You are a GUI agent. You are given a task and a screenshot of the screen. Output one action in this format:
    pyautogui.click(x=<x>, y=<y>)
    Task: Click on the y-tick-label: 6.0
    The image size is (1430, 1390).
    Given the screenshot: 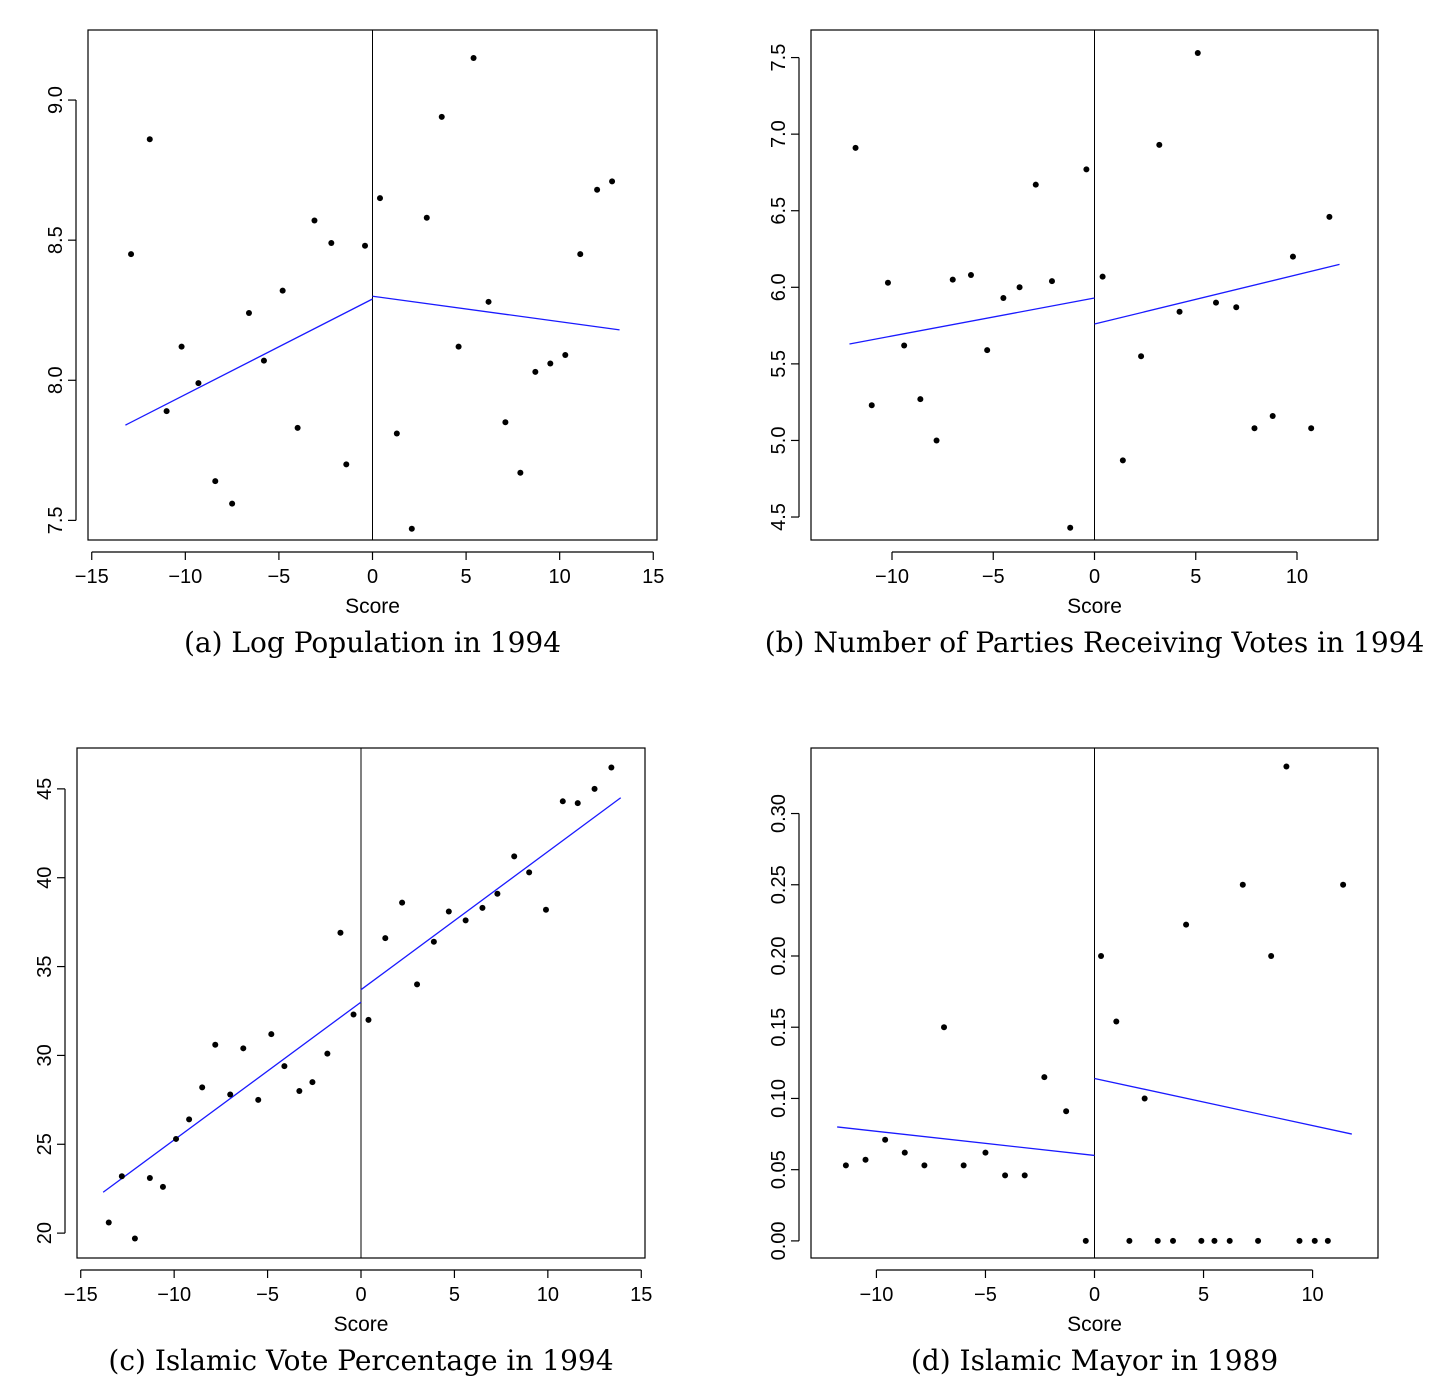 What is the action you would take?
    pyautogui.click(x=779, y=287)
    